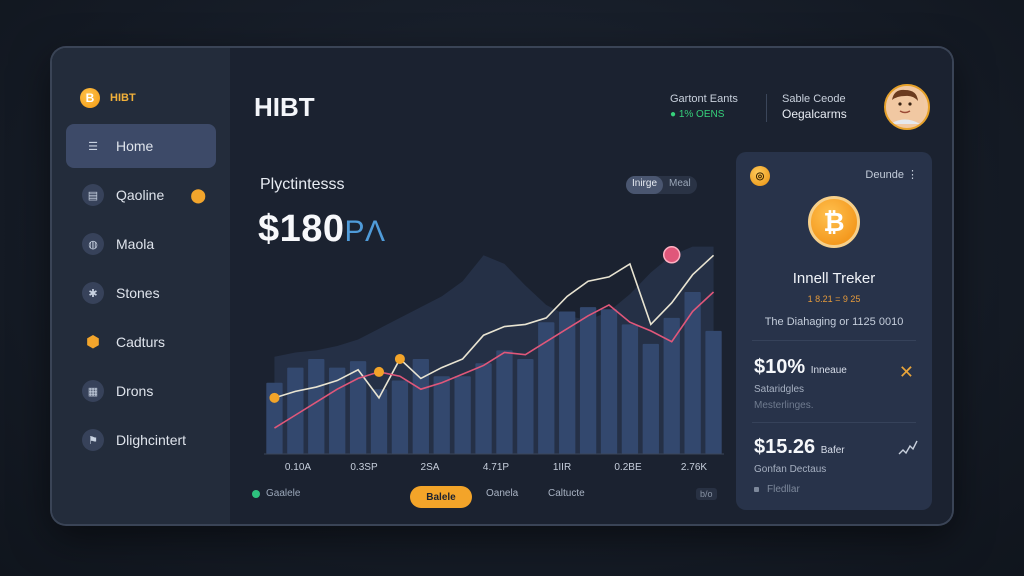 This screenshot has width=1024, height=576. I want to click on status-indicator: Gaalele, so click(276, 493).